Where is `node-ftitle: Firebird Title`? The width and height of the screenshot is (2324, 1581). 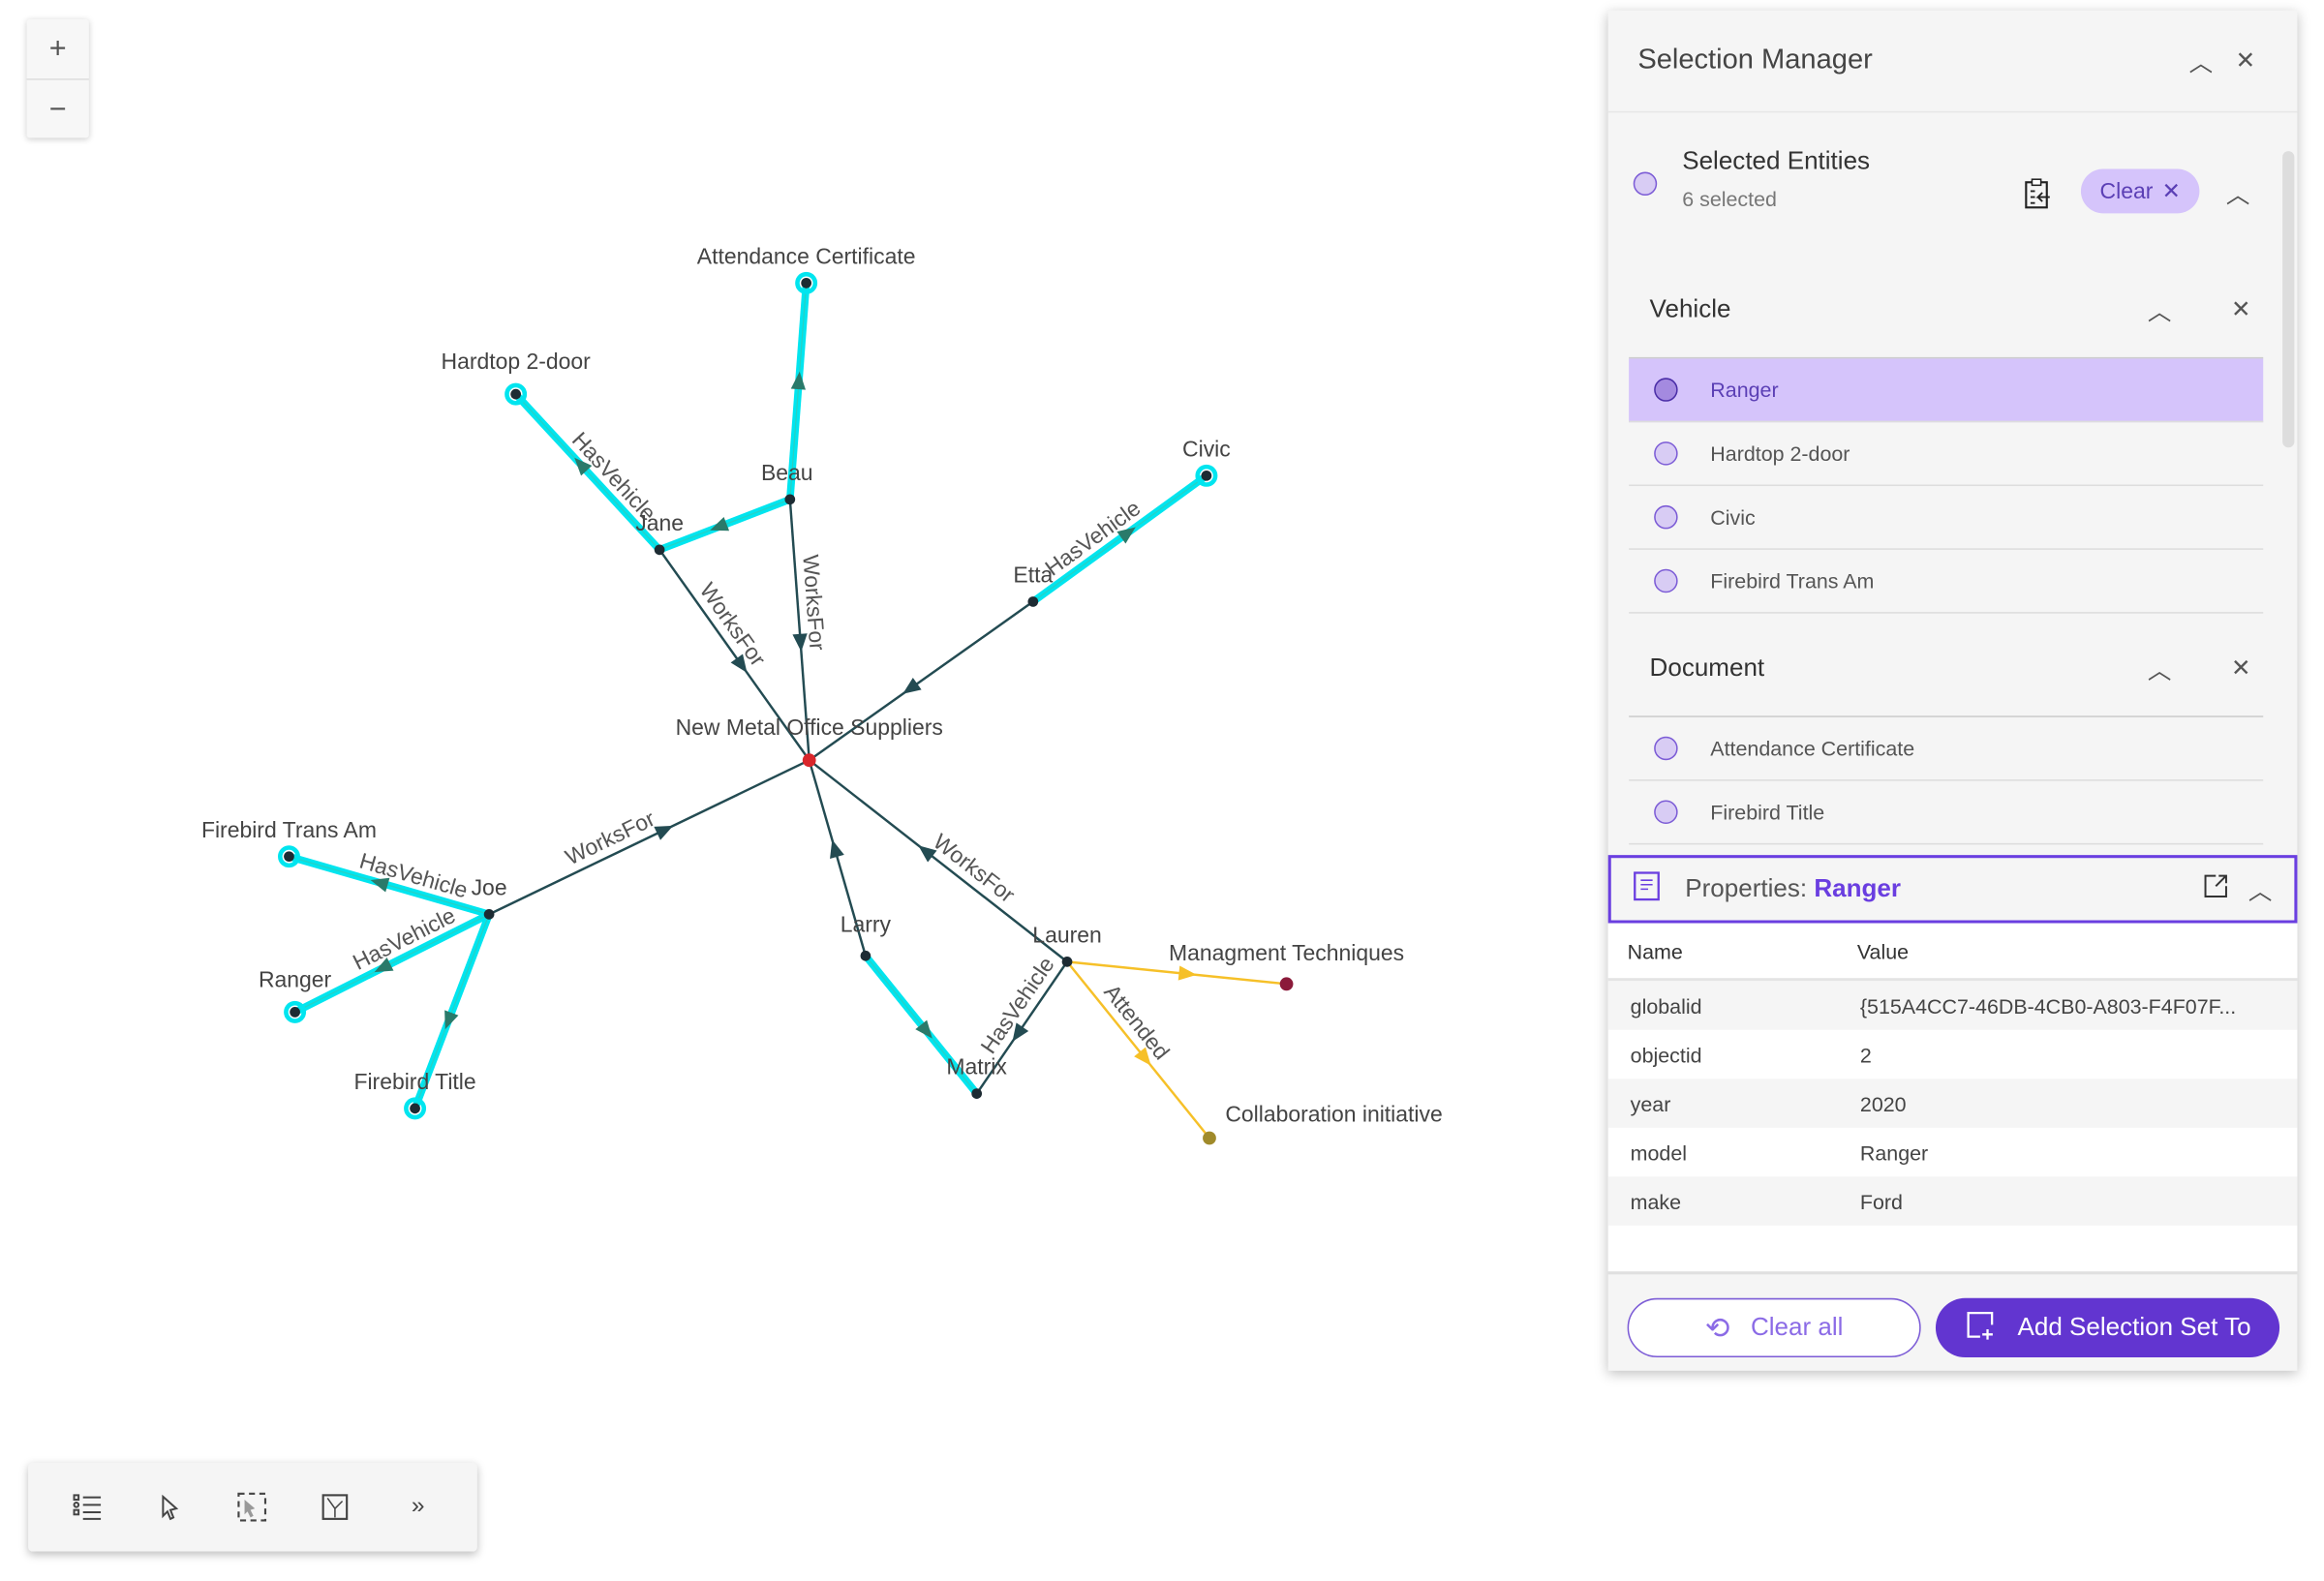 node-ftitle: Firebird Title is located at coordinates (415, 1094).